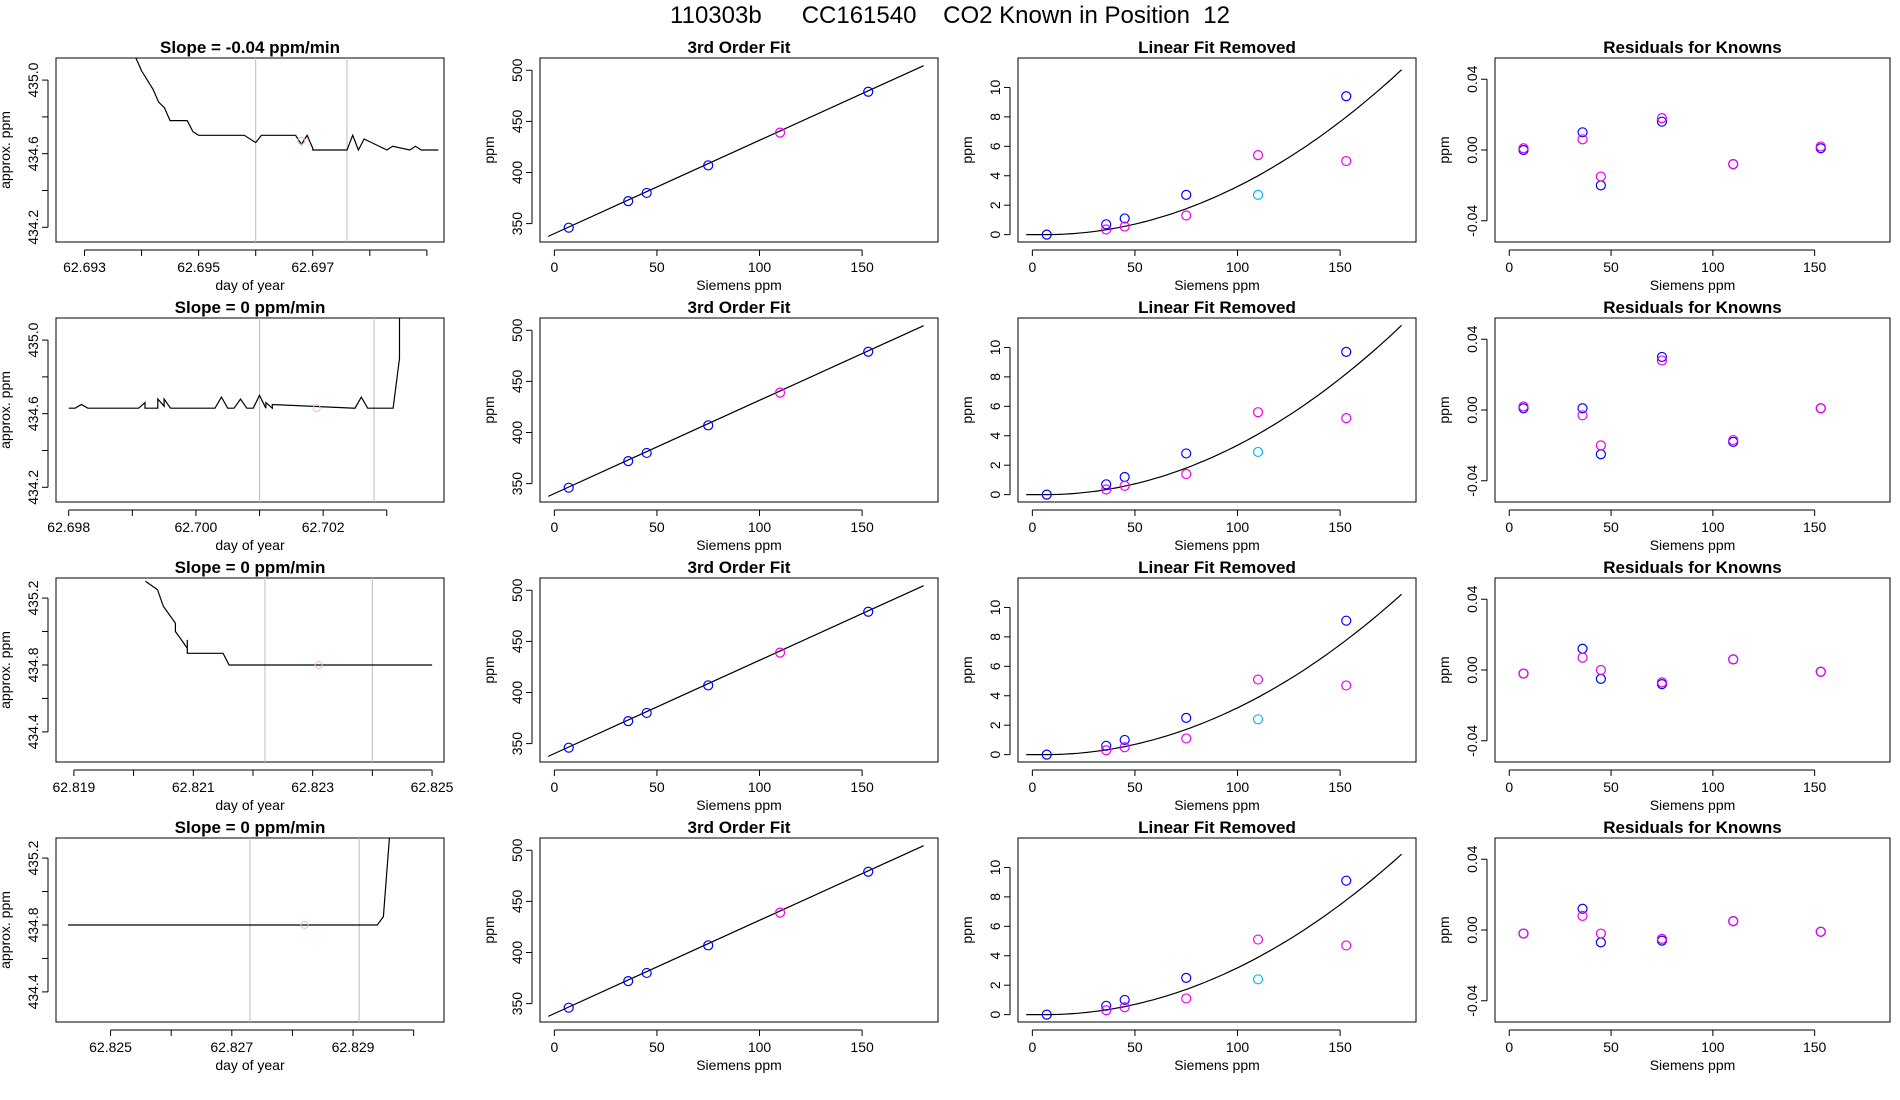  Describe the element at coordinates (6, 410) in the screenshot. I see `y-axis-label: approx. ppm` at that location.